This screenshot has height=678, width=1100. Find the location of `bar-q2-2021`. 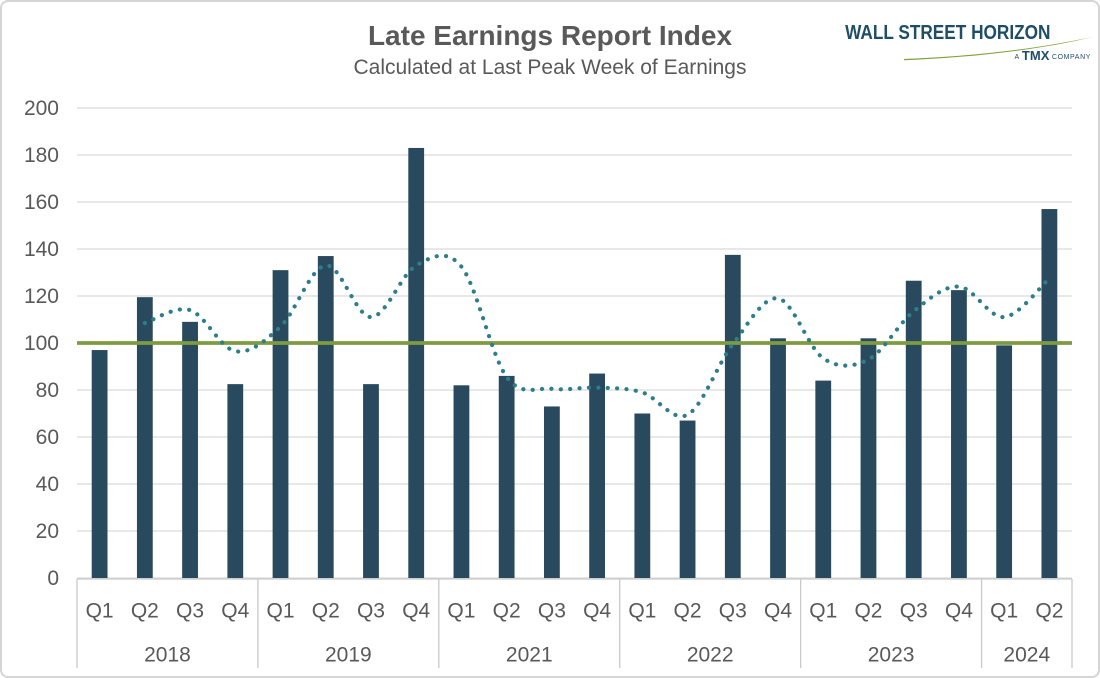

bar-q2-2021 is located at coordinates (506, 476).